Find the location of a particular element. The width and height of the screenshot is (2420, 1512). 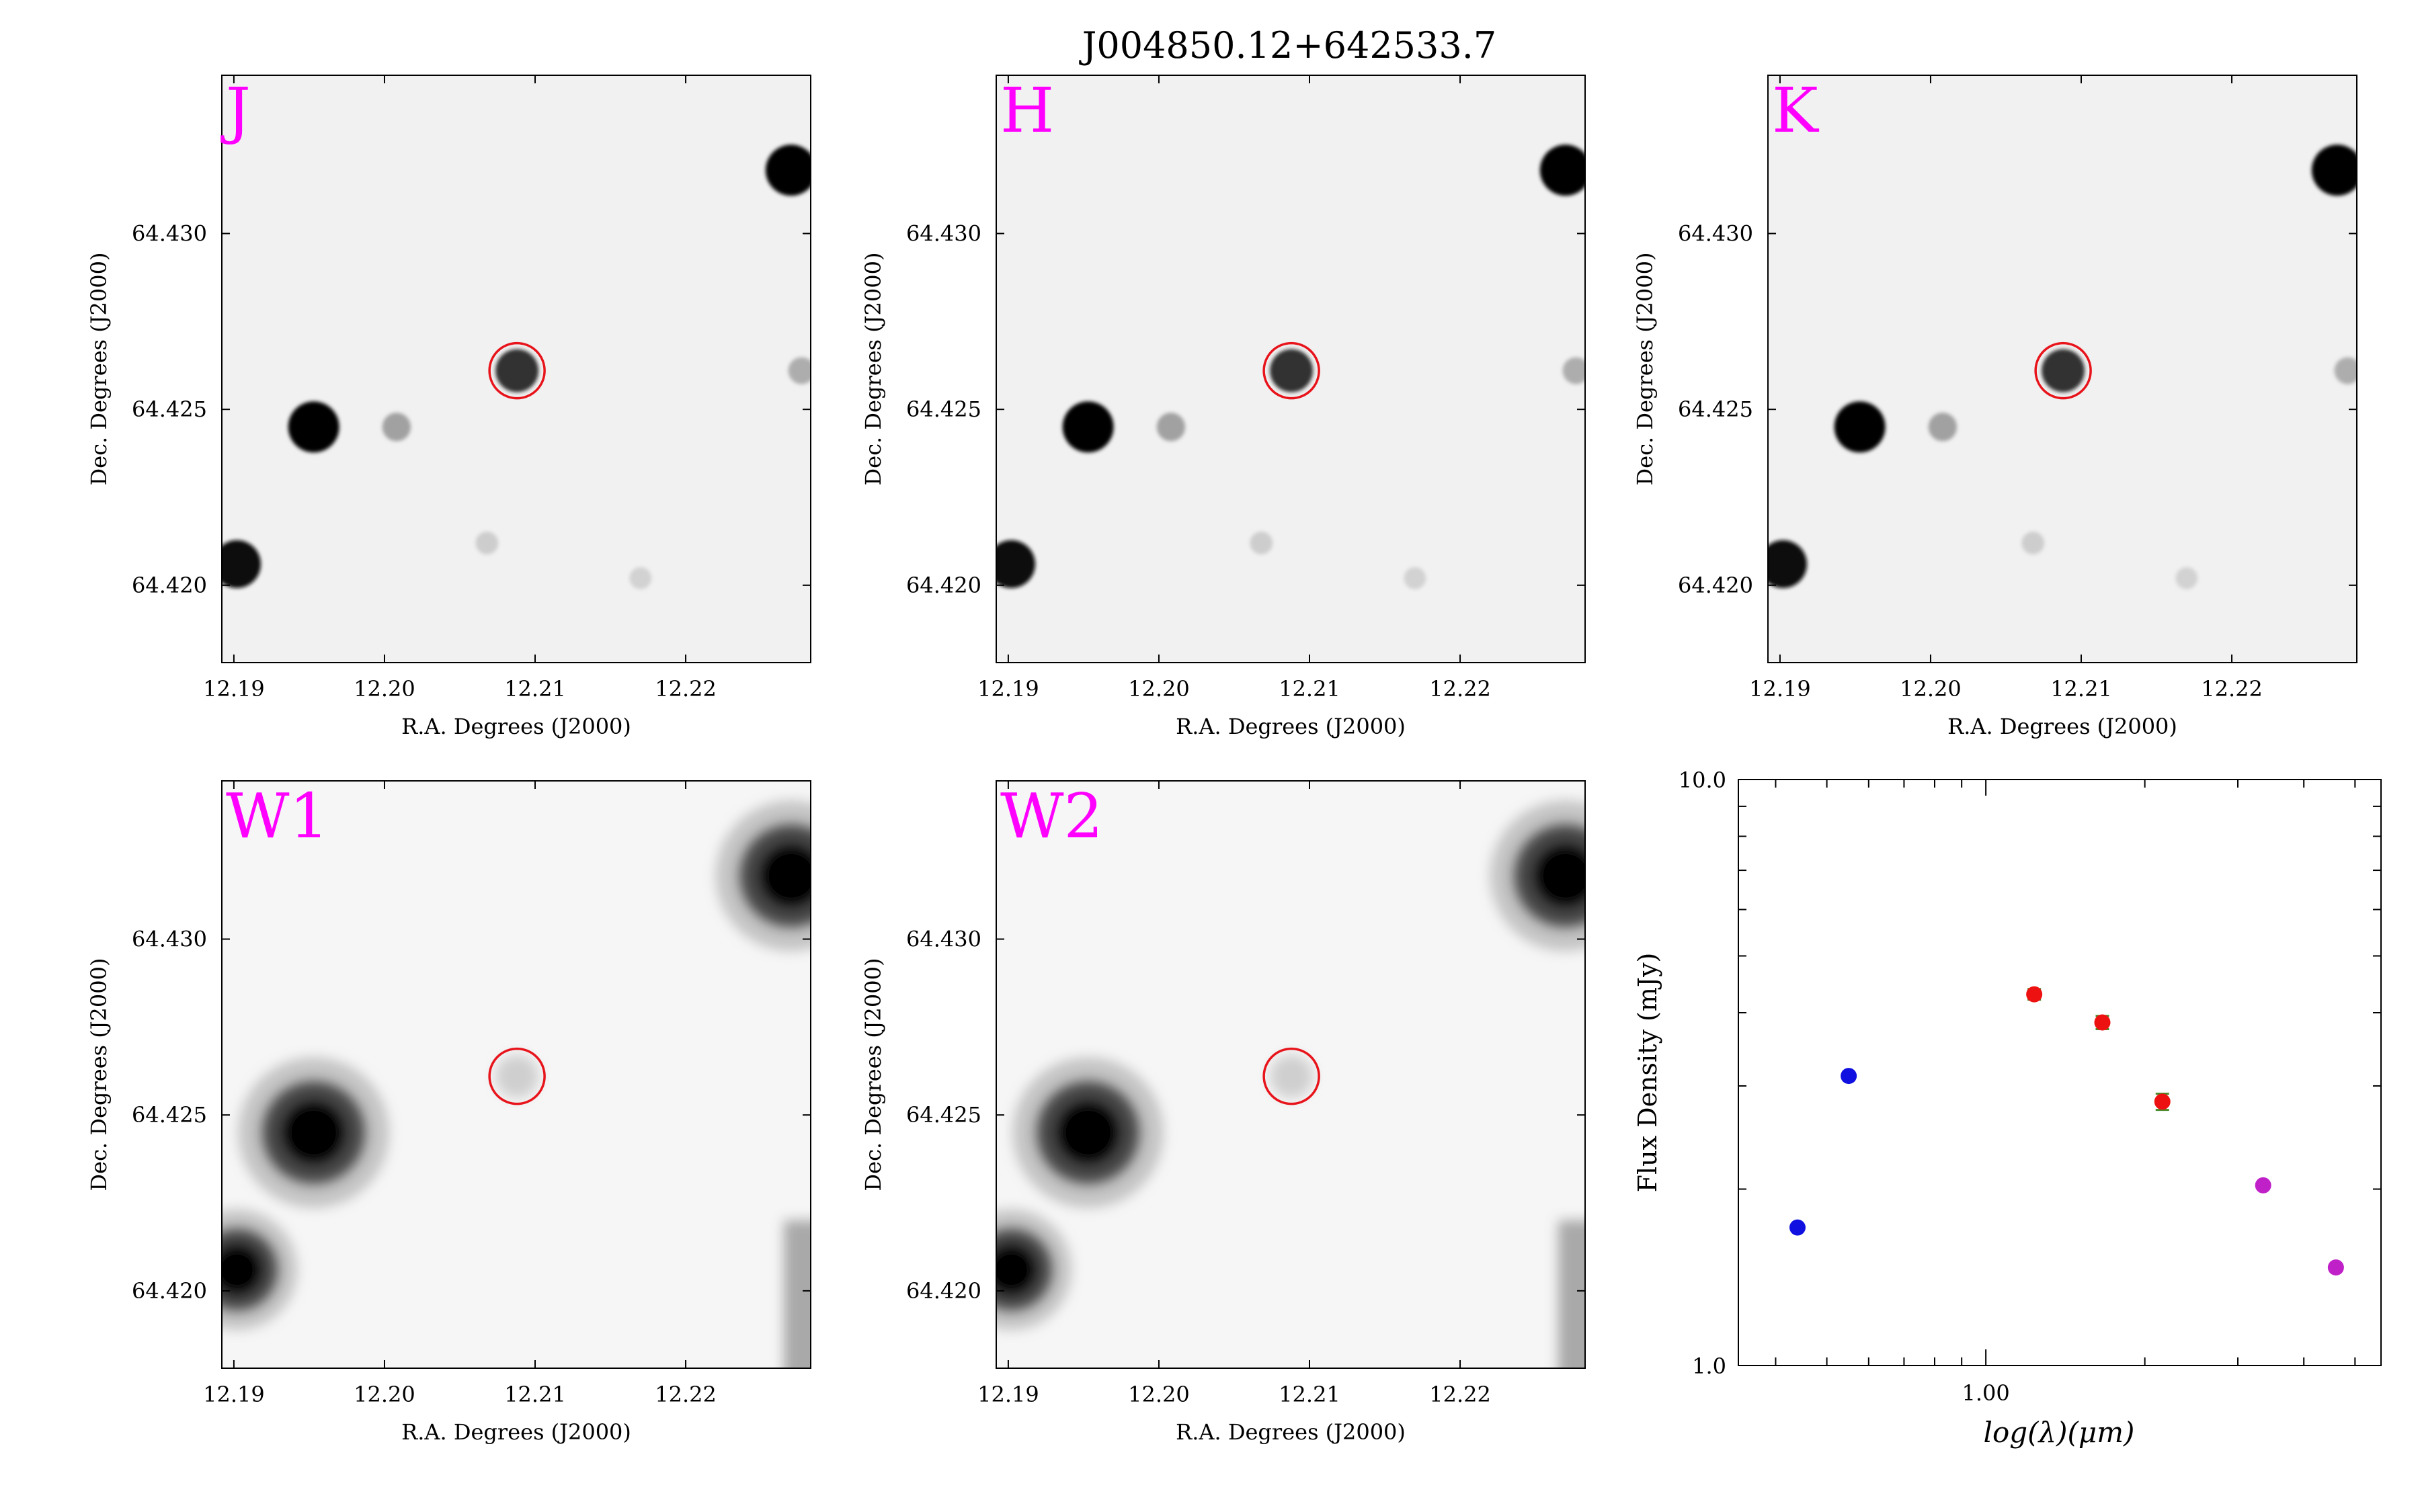

band-label: W1 is located at coordinates (277, 816).